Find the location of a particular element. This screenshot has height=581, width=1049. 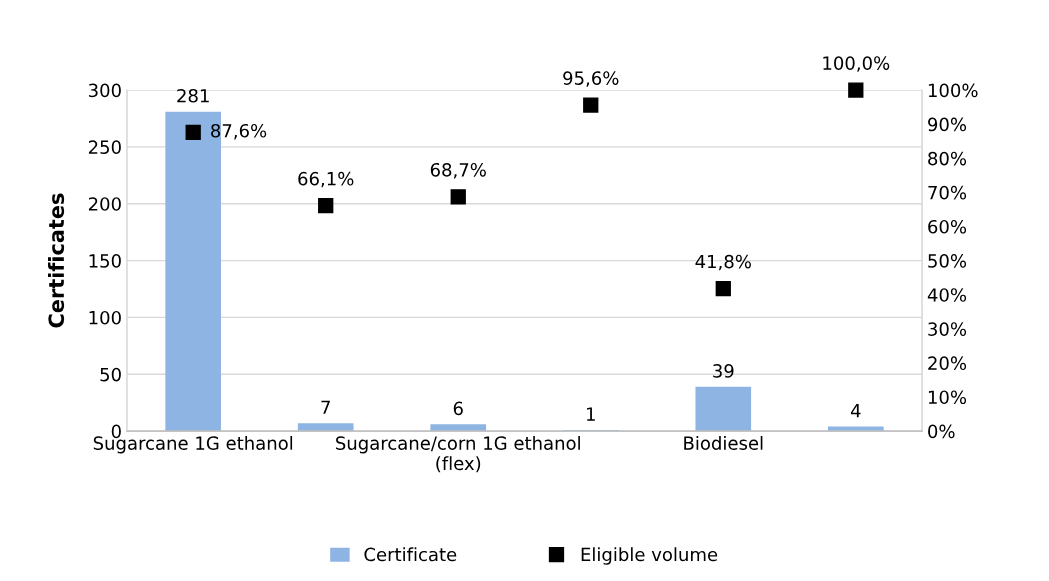

data-label: 87,6% is located at coordinates (239, 131).